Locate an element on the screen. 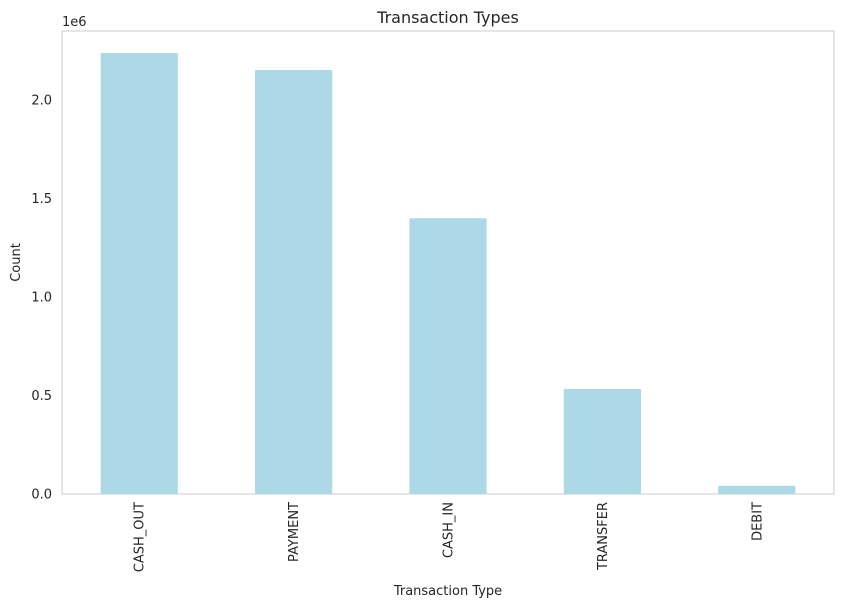  x-axis-label: Transaction Type is located at coordinates (447, 591).